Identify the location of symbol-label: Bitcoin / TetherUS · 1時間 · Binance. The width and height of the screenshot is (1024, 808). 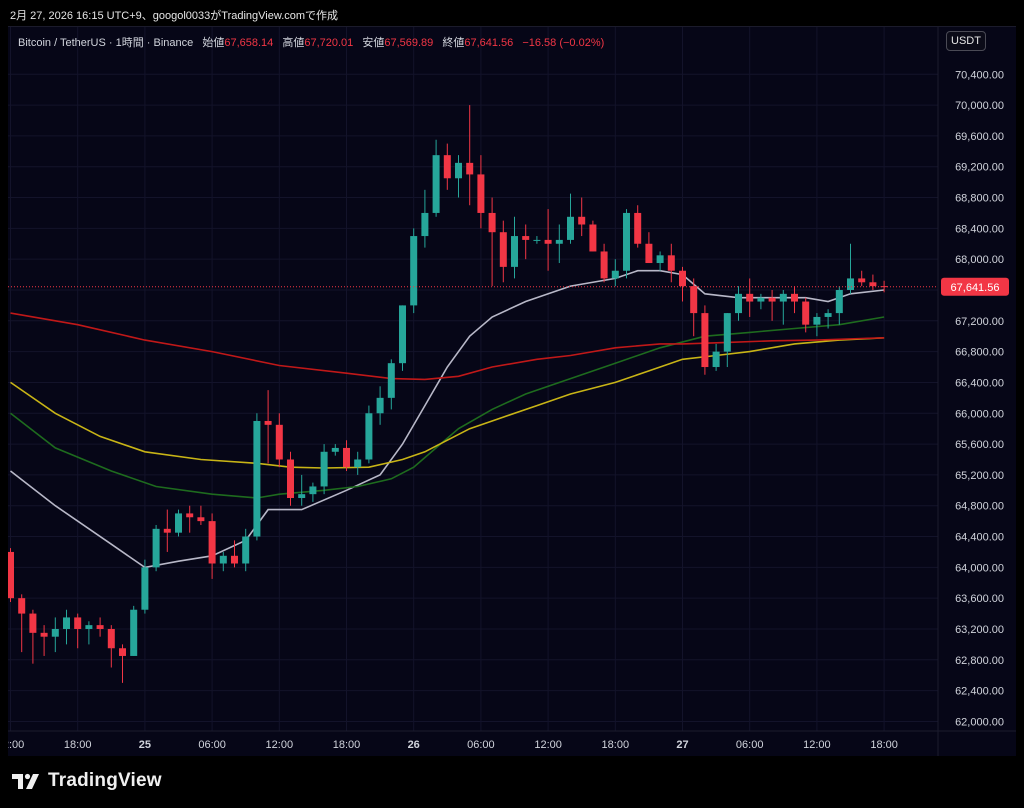
(106, 43).